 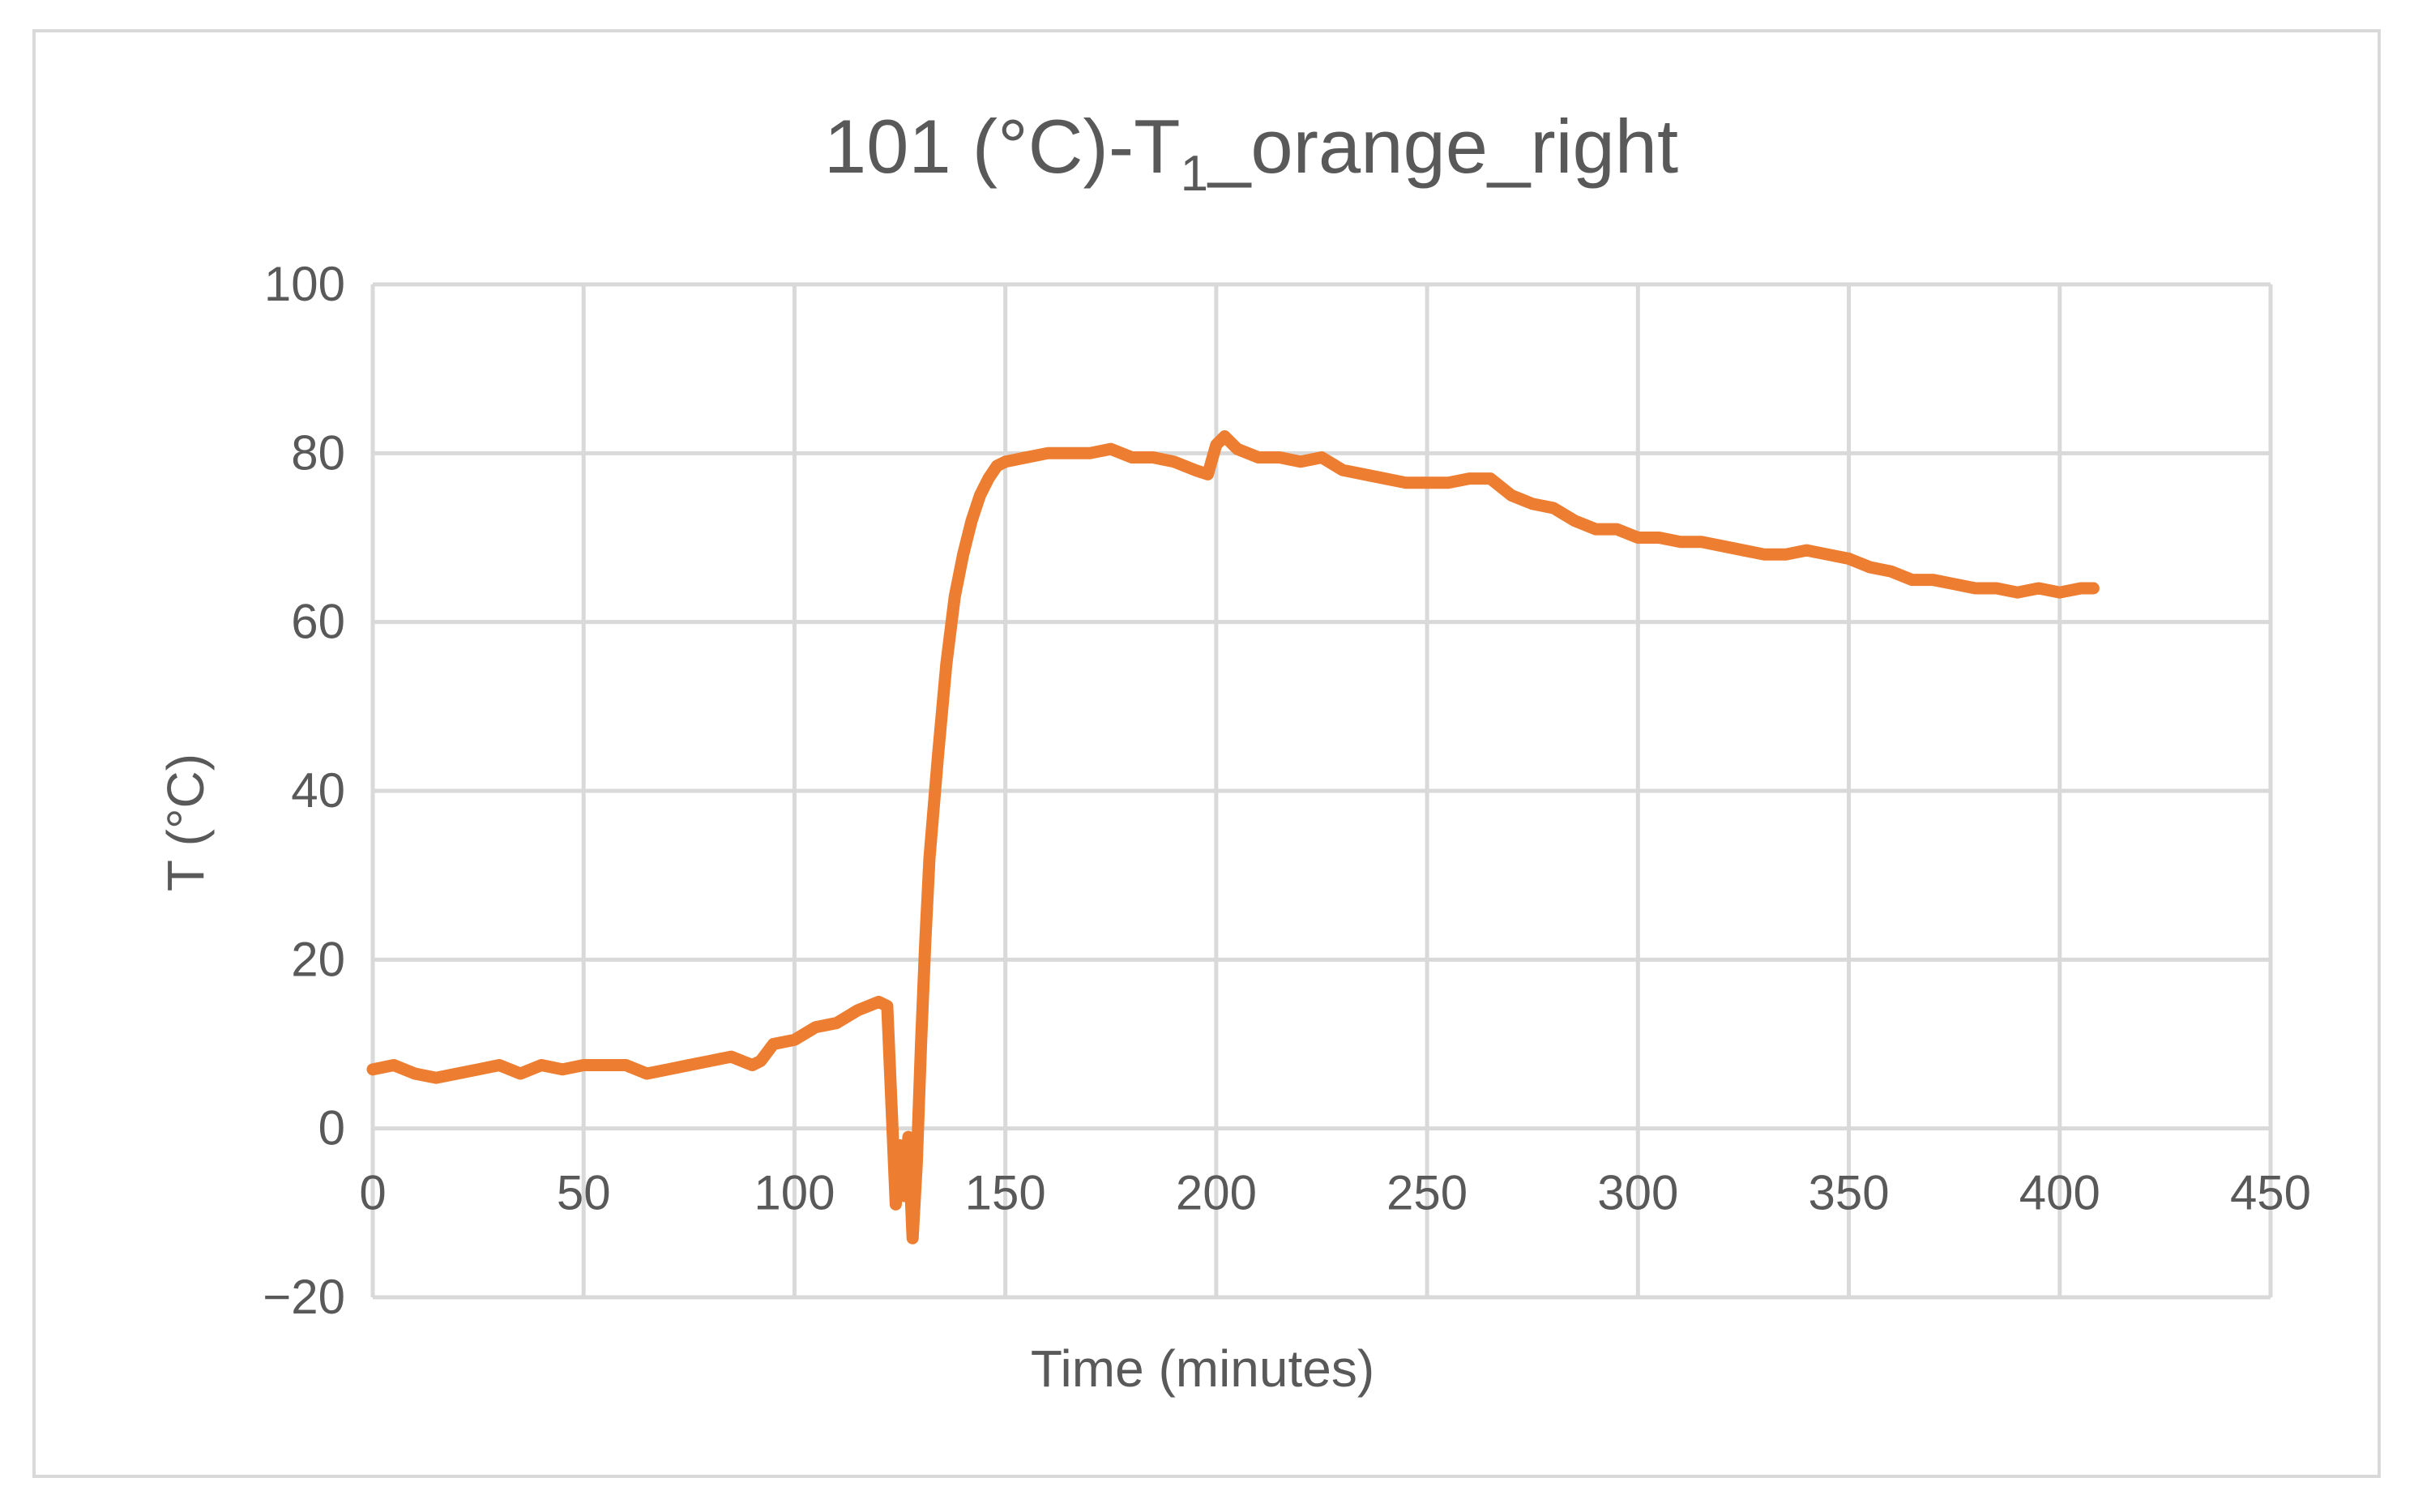 What do you see at coordinates (1849, 1193) in the screenshot?
I see `x-tick-label: 350` at bounding box center [1849, 1193].